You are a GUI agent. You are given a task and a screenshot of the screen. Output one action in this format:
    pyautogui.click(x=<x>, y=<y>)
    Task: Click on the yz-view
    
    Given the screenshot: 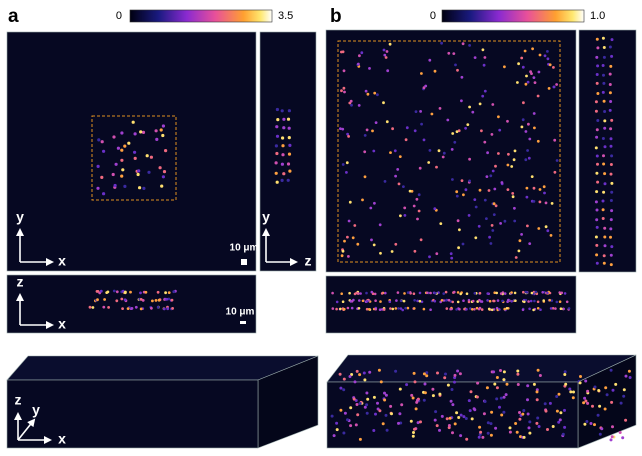 What is the action you would take?
    pyautogui.click(x=607, y=151)
    